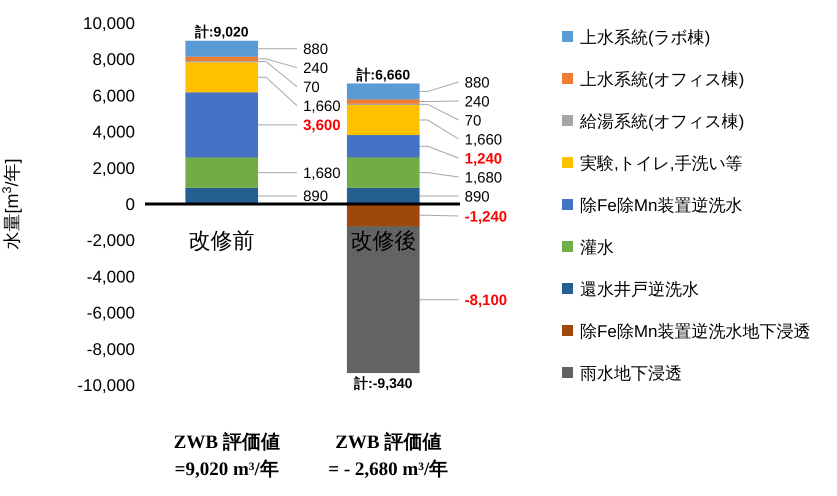  I want to click on y-tick-label: -10,000, so click(106, 385).